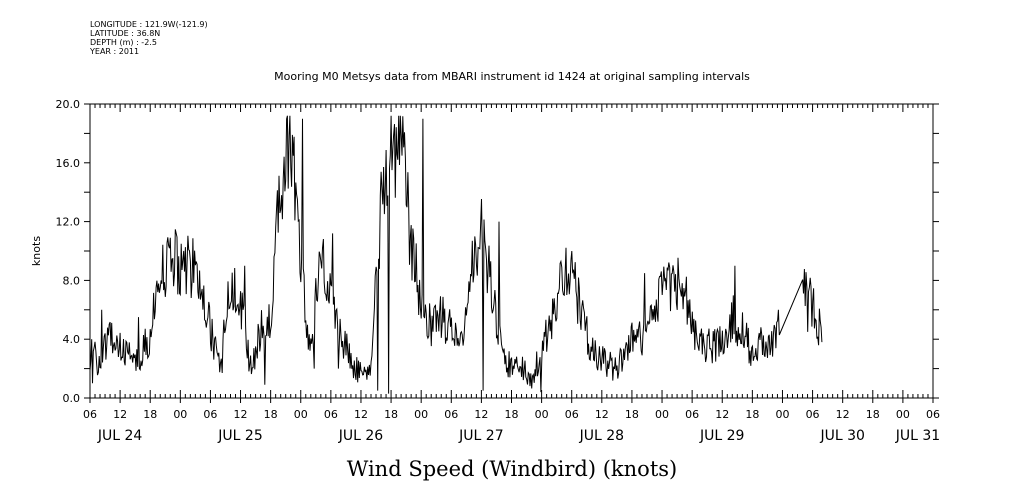 Image resolution: width=1009 pixels, height=504 pixels. I want to click on y-tick-label: 16.0, so click(68, 163).